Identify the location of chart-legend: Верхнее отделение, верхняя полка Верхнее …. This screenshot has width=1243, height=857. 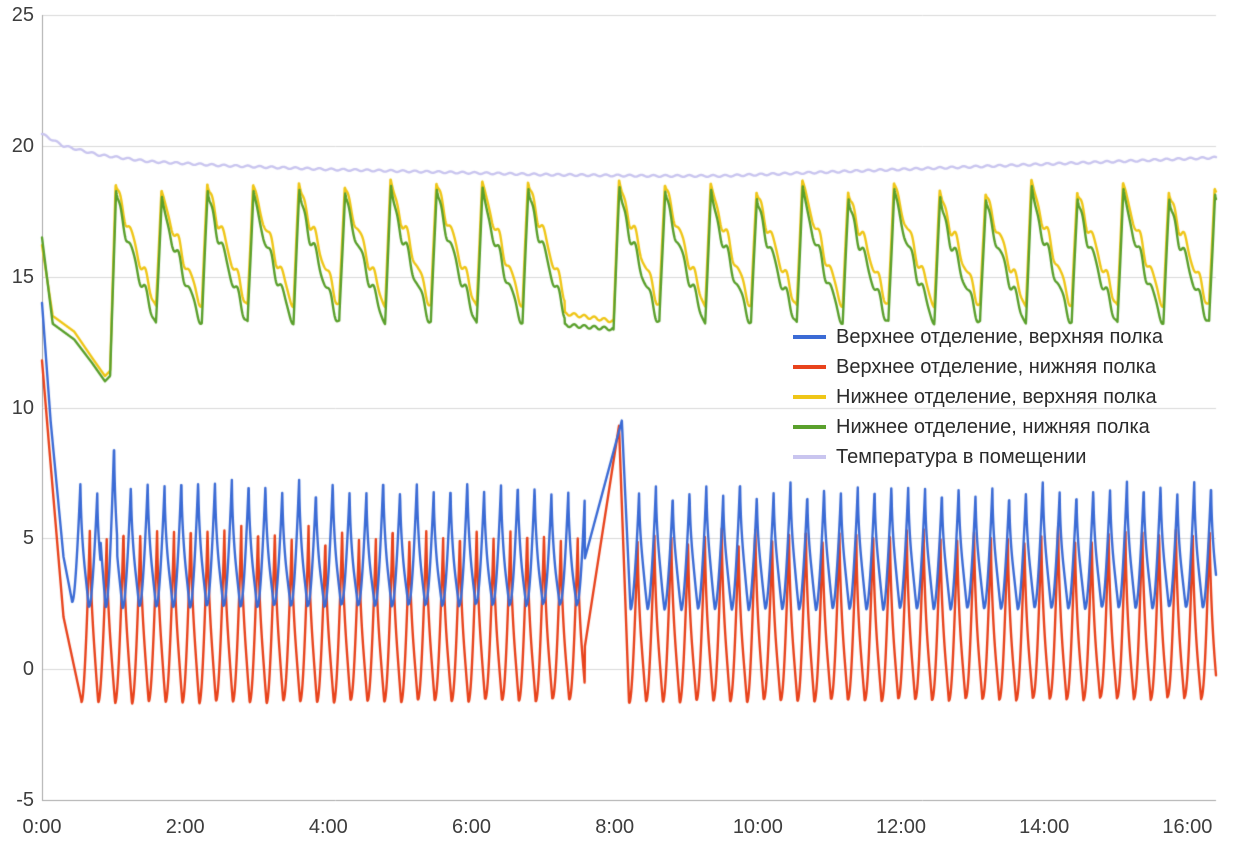
(978, 397).